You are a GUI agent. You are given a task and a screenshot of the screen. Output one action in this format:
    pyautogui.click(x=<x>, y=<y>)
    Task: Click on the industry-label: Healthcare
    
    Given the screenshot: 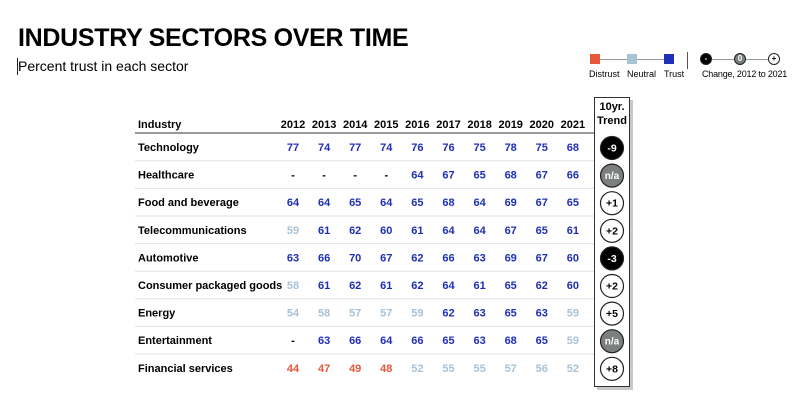 What is the action you would take?
    pyautogui.click(x=166, y=176)
    